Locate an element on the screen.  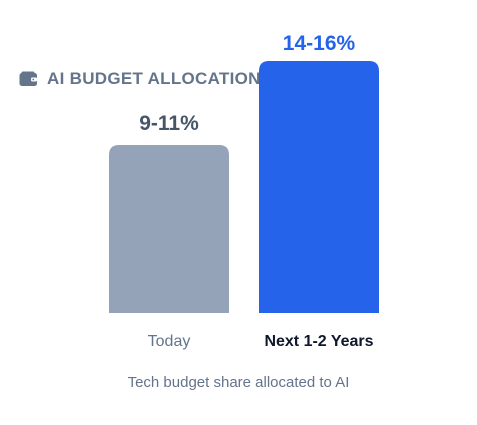
category-label: Today is located at coordinates (169, 341).